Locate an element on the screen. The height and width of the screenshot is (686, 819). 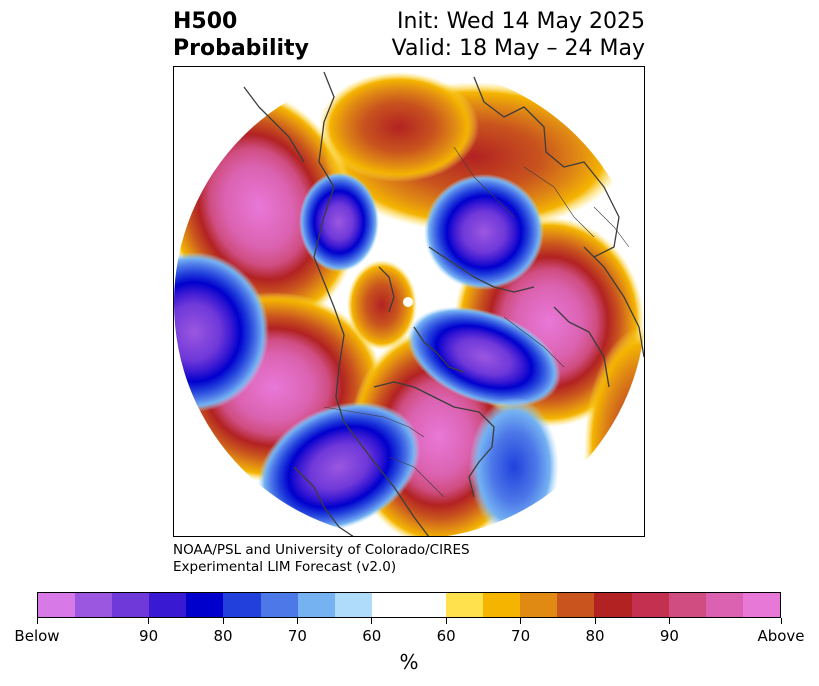
north-pole-marker is located at coordinates (408, 302).